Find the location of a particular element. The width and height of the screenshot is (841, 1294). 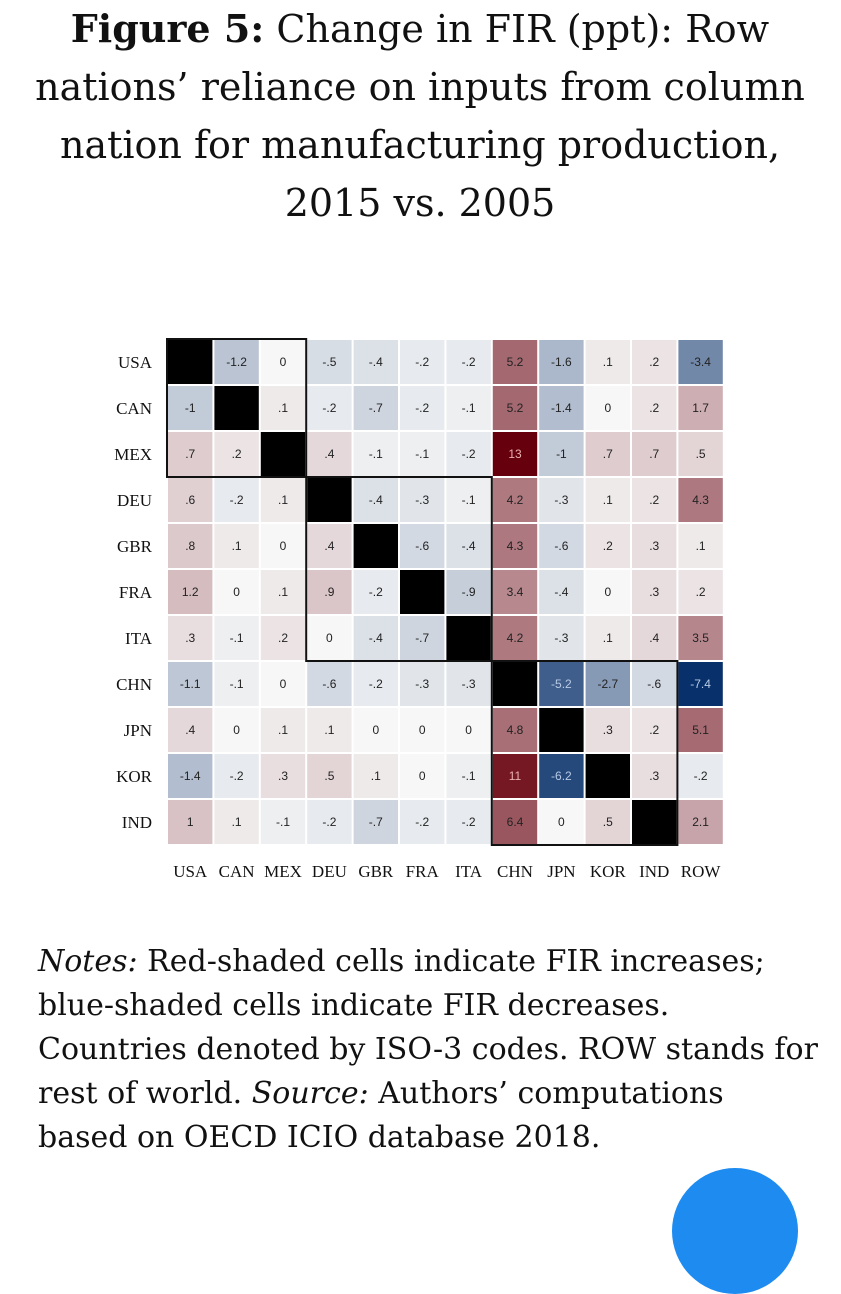

cell-label-fra-deu: .9 is located at coordinates (329, 592).